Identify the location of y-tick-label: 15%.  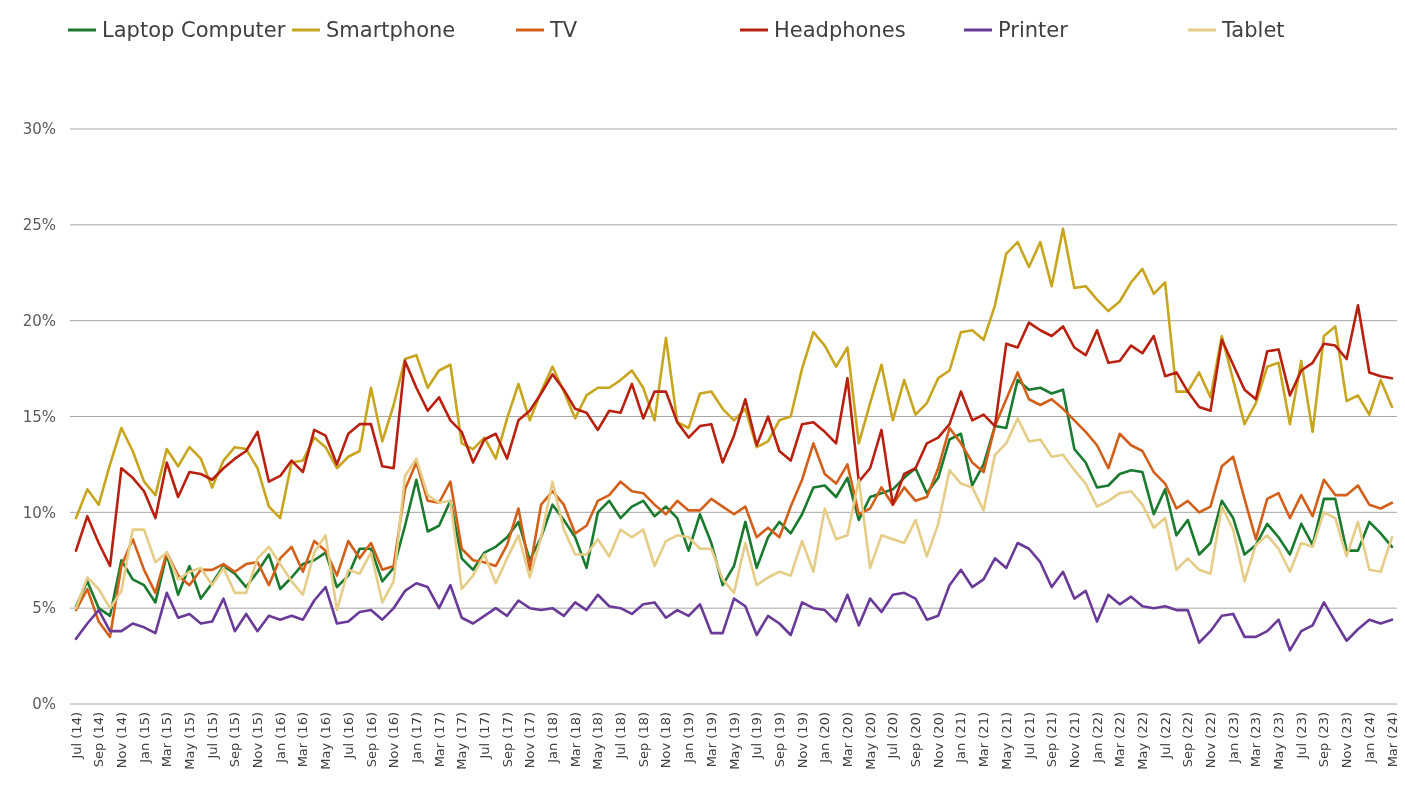
(39, 416).